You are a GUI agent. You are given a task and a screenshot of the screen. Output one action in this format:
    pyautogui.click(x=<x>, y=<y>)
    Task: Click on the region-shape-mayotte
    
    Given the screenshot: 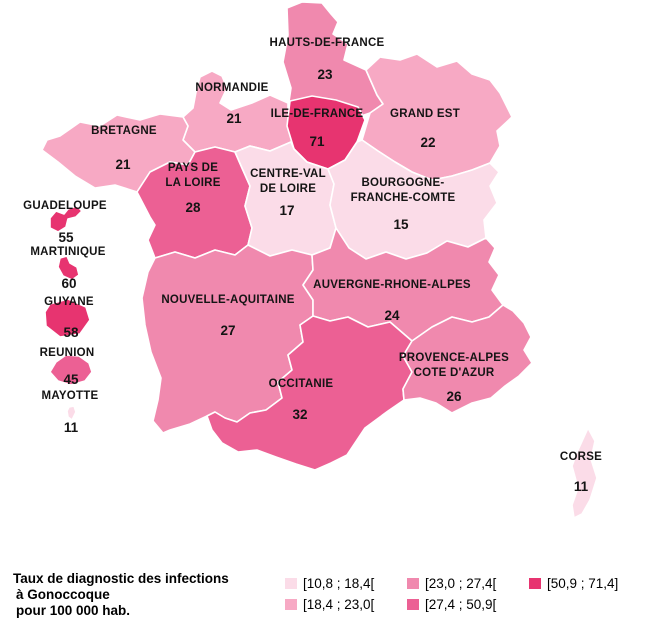 What is the action you would take?
    pyautogui.click(x=71, y=413)
    